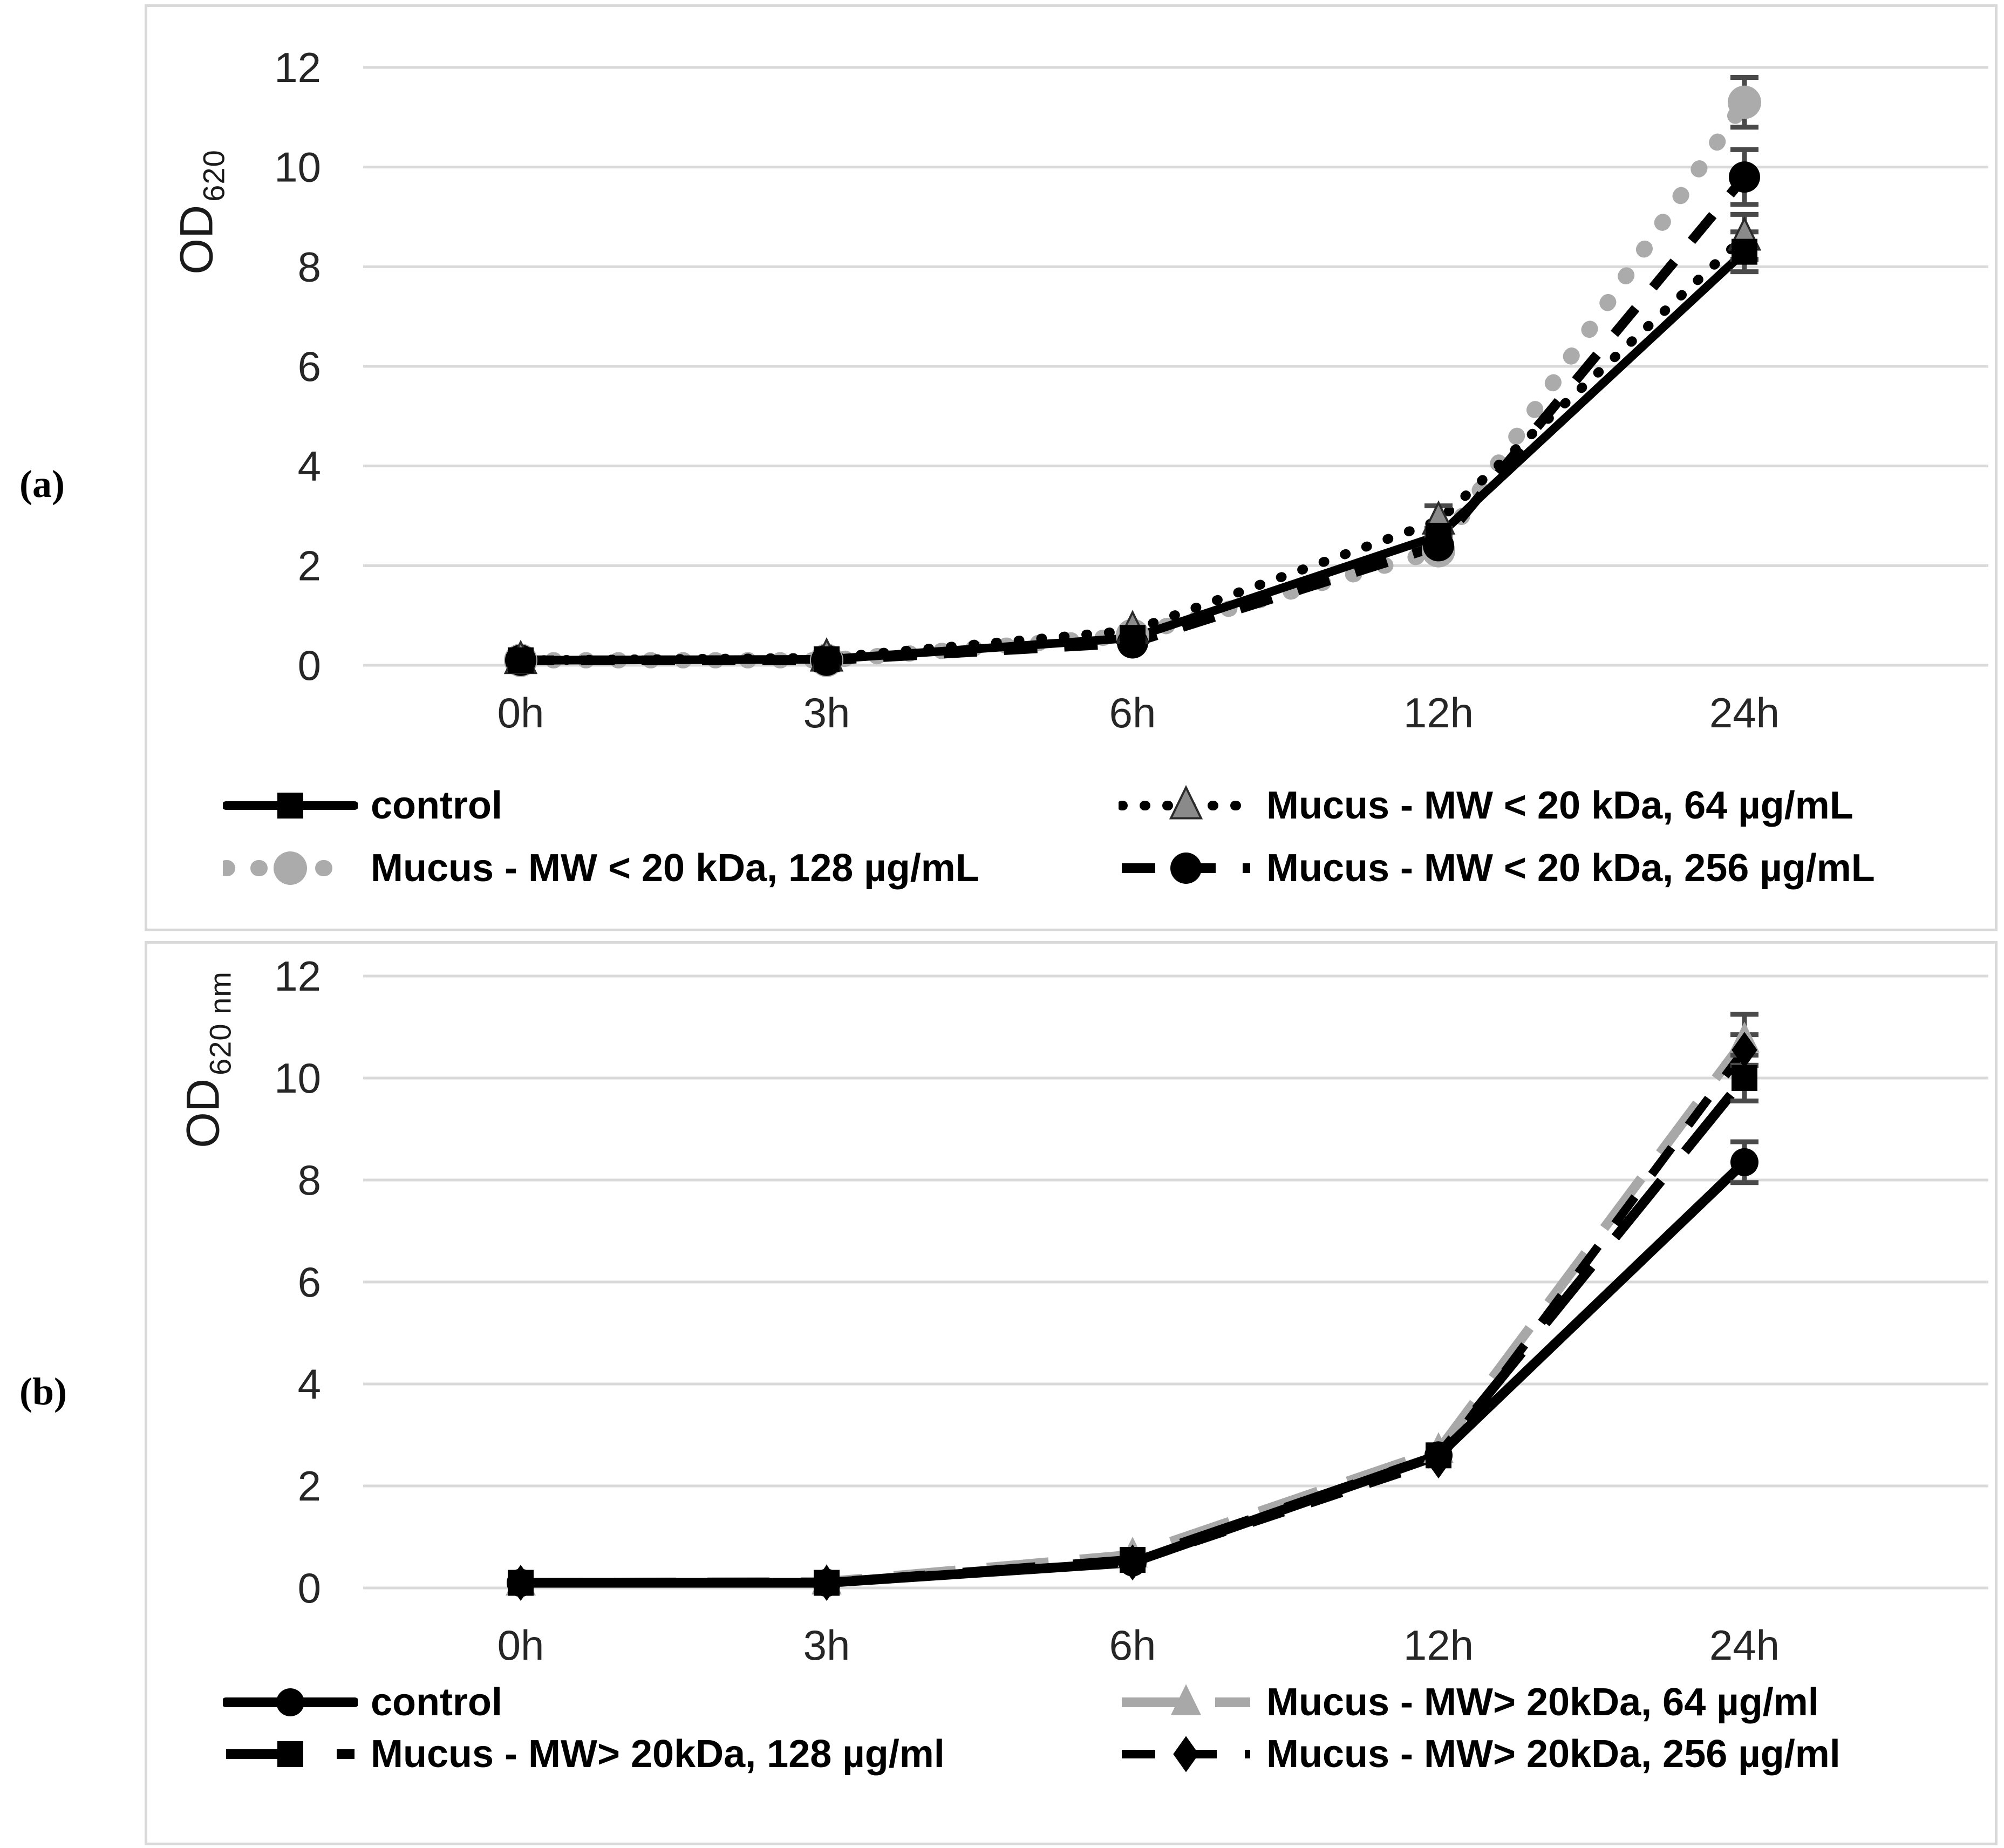 The image size is (2004, 1848). Describe the element at coordinates (42, 484) in the screenshot. I see `panel-a-letter: (a)` at that location.